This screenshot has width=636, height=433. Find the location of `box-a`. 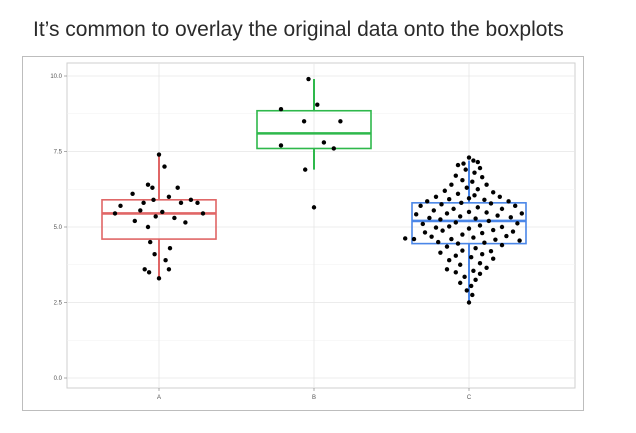

box-a is located at coordinates (159, 216).